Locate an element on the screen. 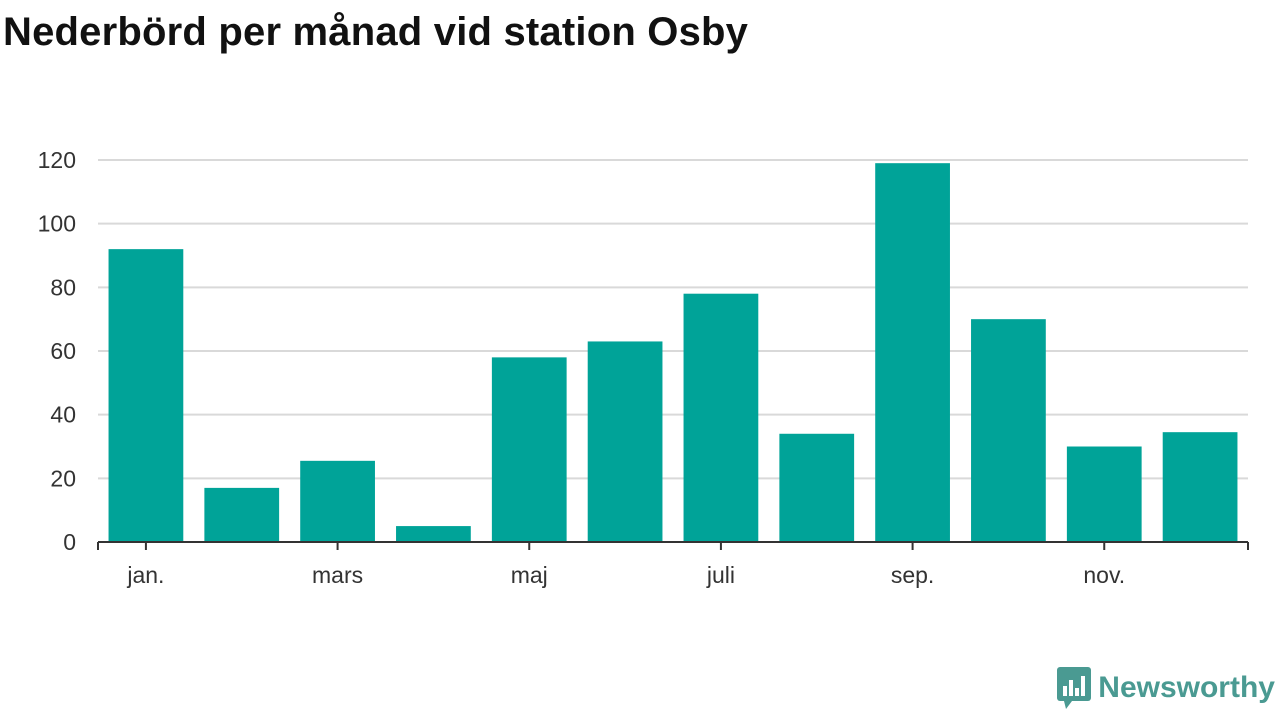 This screenshot has width=1280, height=720. y-tick-label: 100 is located at coordinates (57, 224).